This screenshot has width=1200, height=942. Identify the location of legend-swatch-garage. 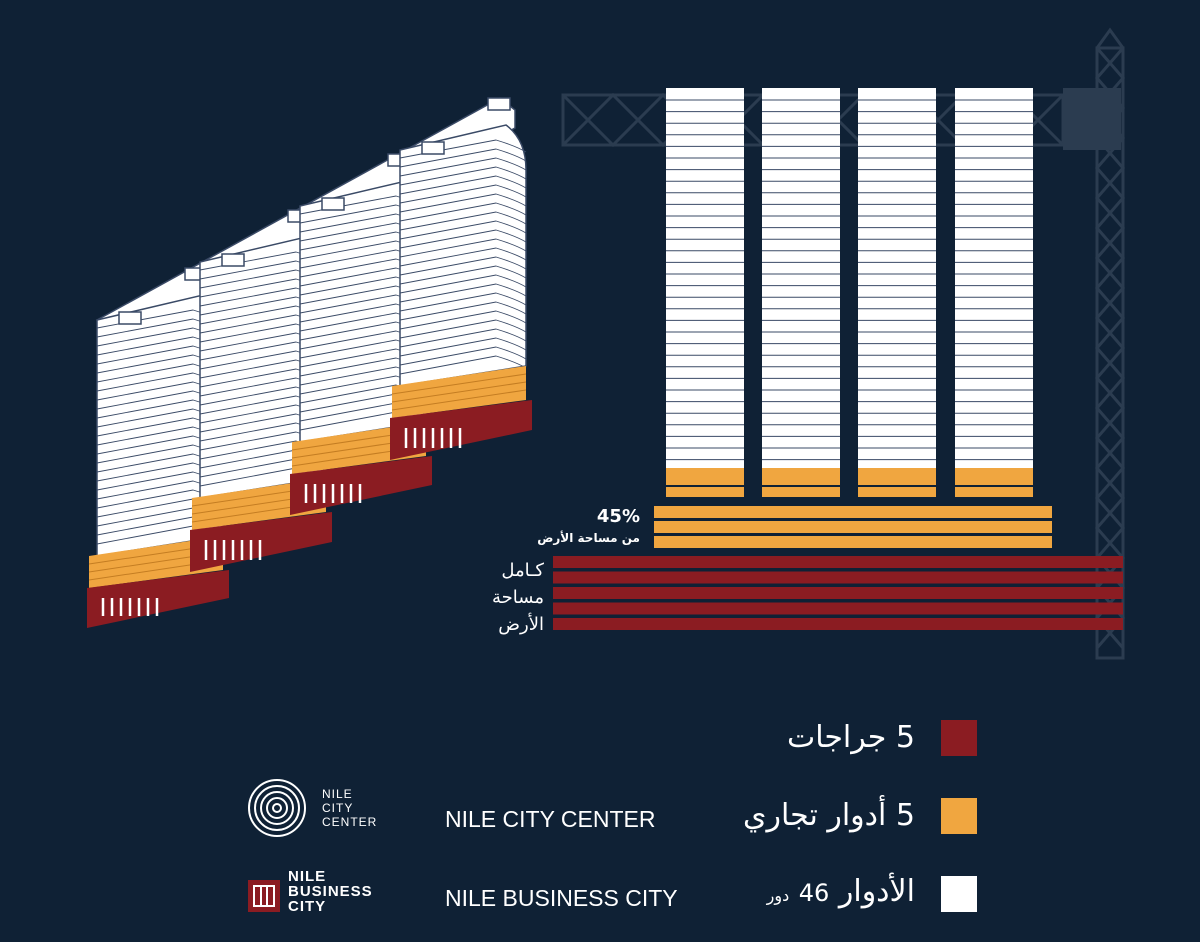
(959, 738).